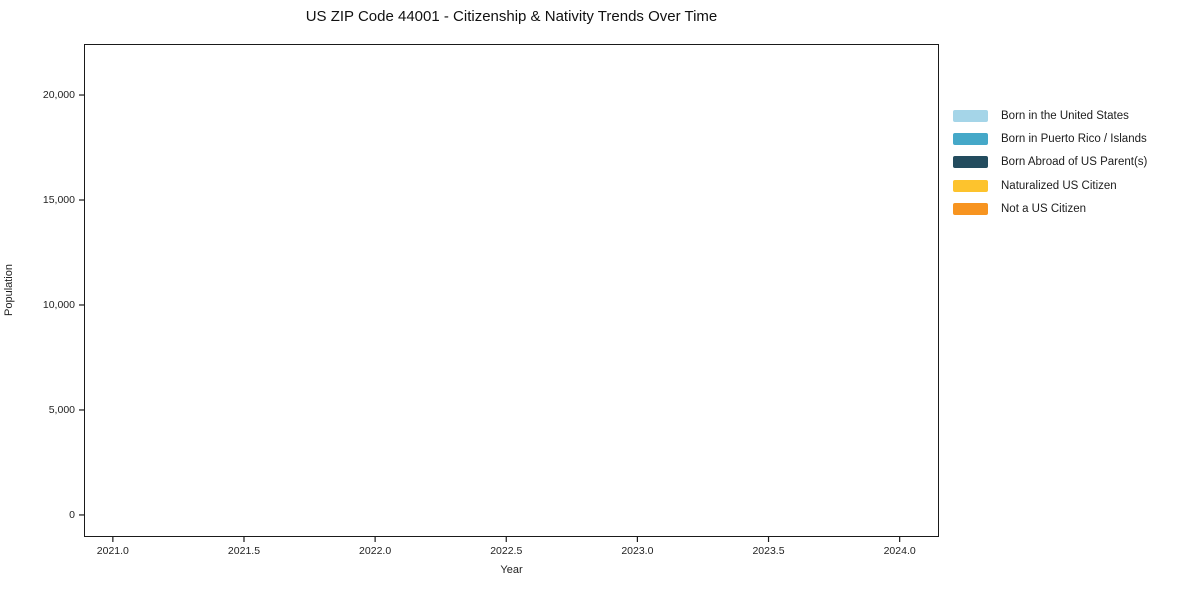 The width and height of the screenshot is (1189, 590). I want to click on y-tick-label: 10,000, so click(58, 304).